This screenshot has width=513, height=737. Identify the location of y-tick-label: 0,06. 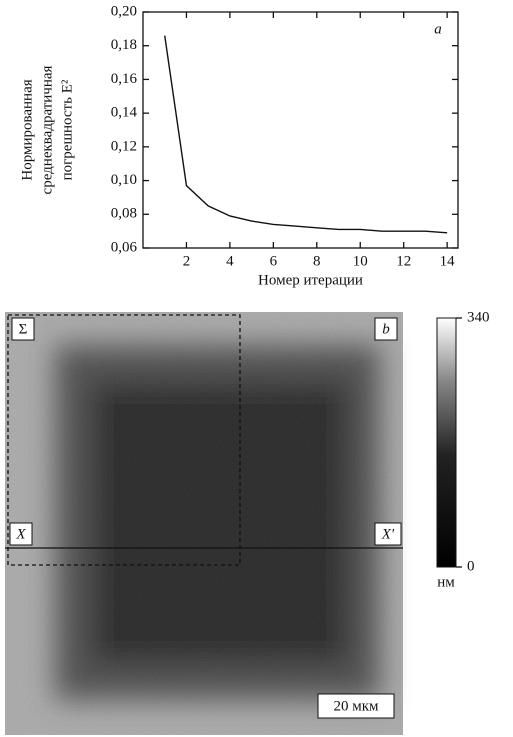
(124, 247).